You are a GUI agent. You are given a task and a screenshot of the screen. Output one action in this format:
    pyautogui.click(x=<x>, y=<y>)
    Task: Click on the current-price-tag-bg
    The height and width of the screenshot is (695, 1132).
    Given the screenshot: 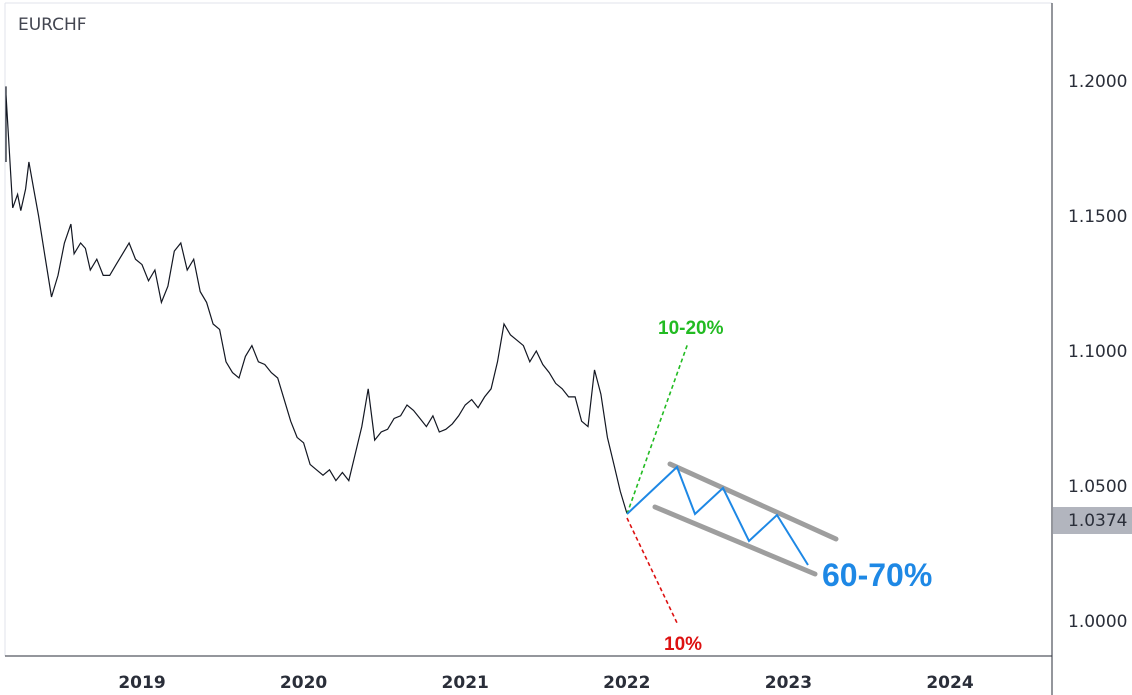 What is the action you would take?
    pyautogui.click(x=1092, y=520)
    